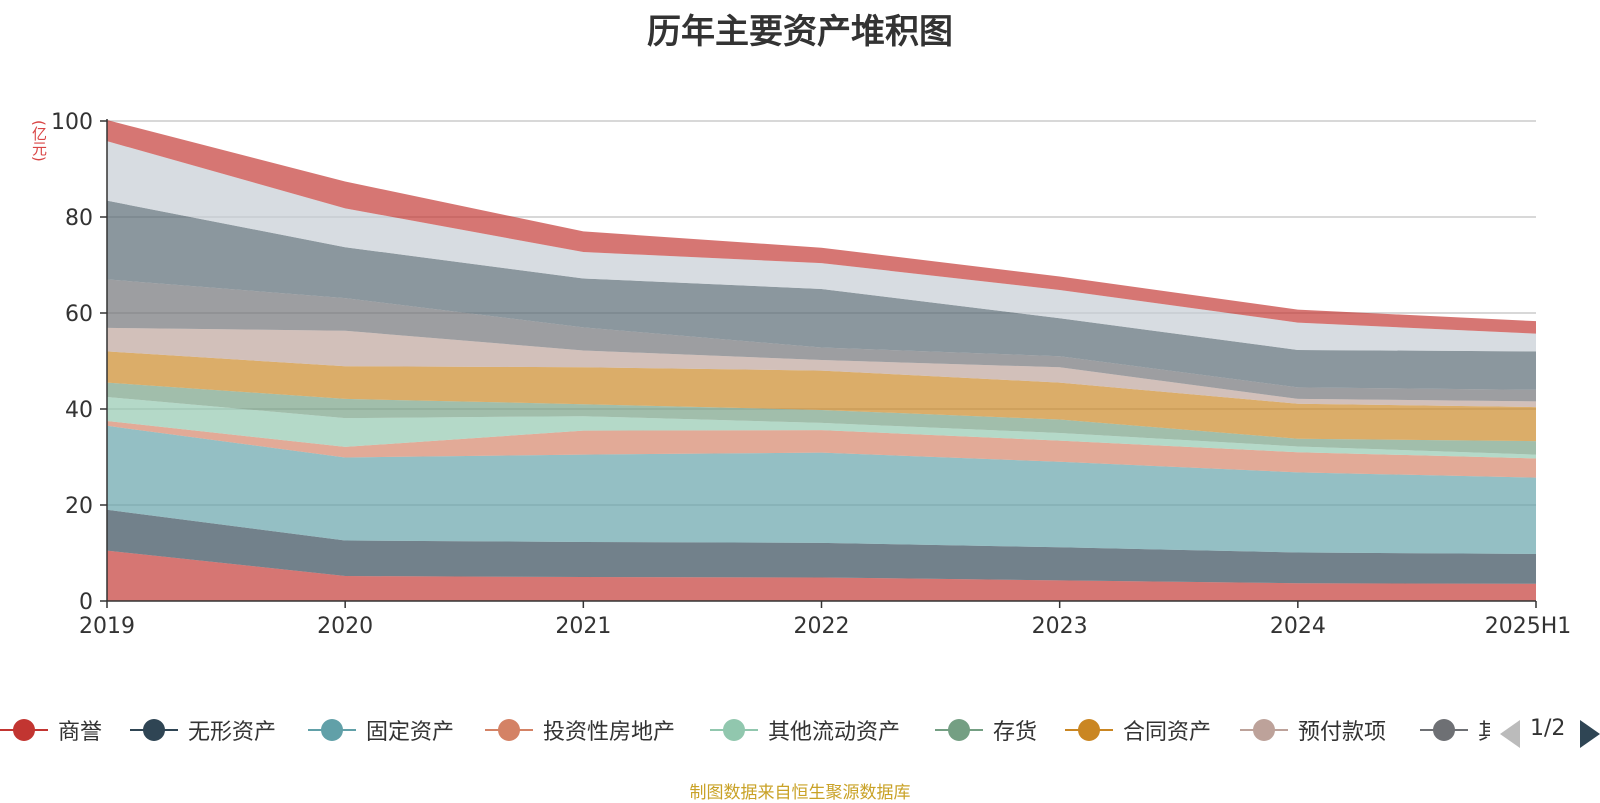  I want to click on legend-label: 其他流动资产, so click(834, 732).